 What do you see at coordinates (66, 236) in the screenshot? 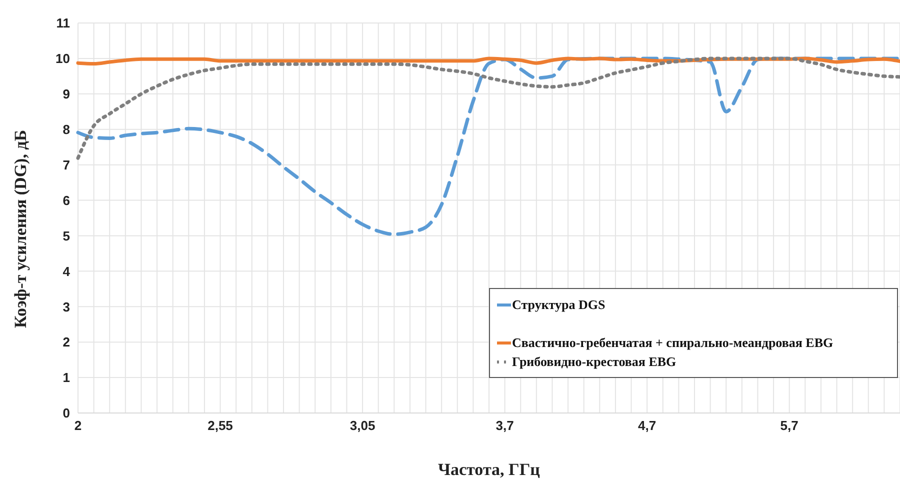
I see `y-tick-label: 5` at bounding box center [66, 236].